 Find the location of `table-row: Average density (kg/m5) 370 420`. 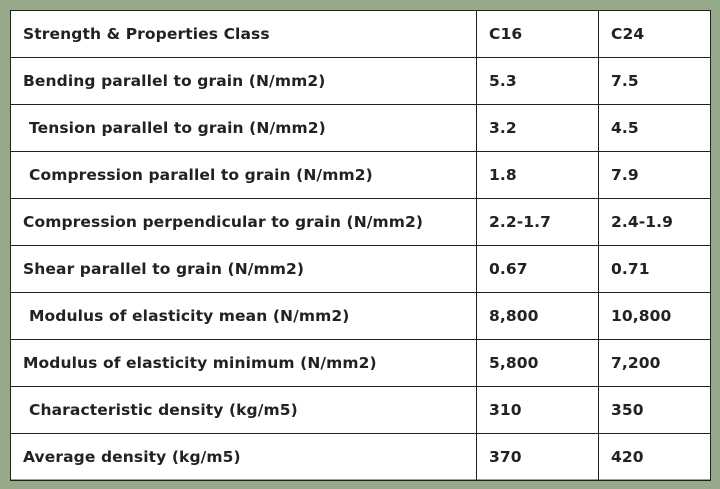

table-row: Average density (kg/m5) 370 420 is located at coordinates (360, 457).